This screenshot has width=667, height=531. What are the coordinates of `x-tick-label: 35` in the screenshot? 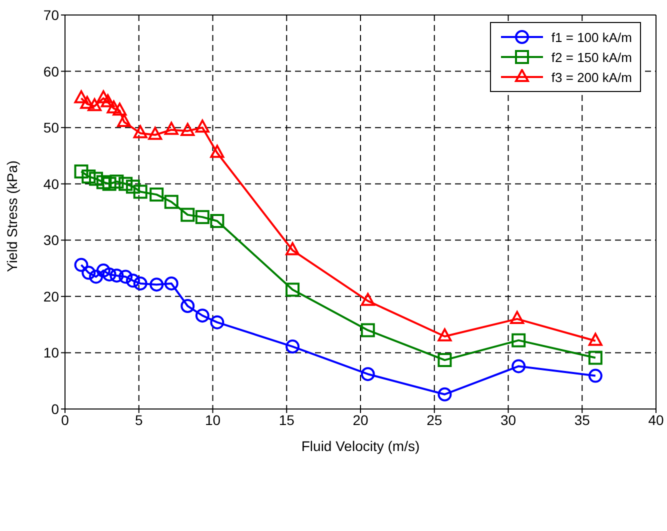 It's located at (582, 420).